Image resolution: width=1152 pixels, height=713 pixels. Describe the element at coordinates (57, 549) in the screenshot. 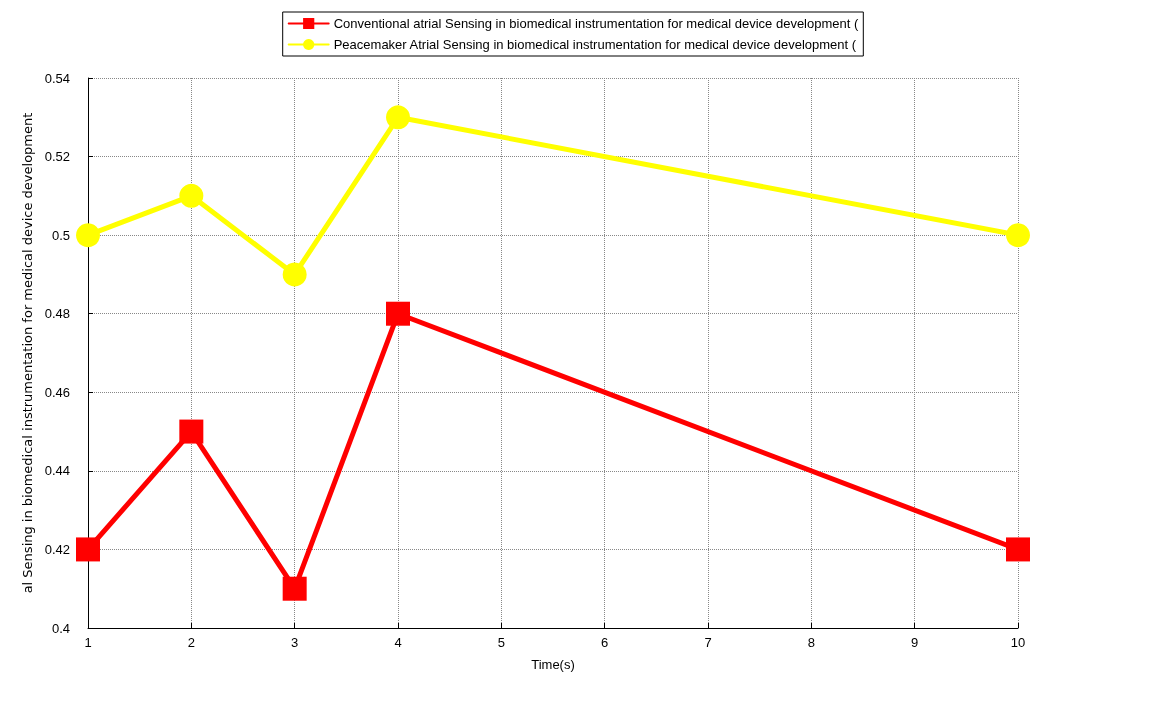

I see `y-tick-label: 0.42` at that location.